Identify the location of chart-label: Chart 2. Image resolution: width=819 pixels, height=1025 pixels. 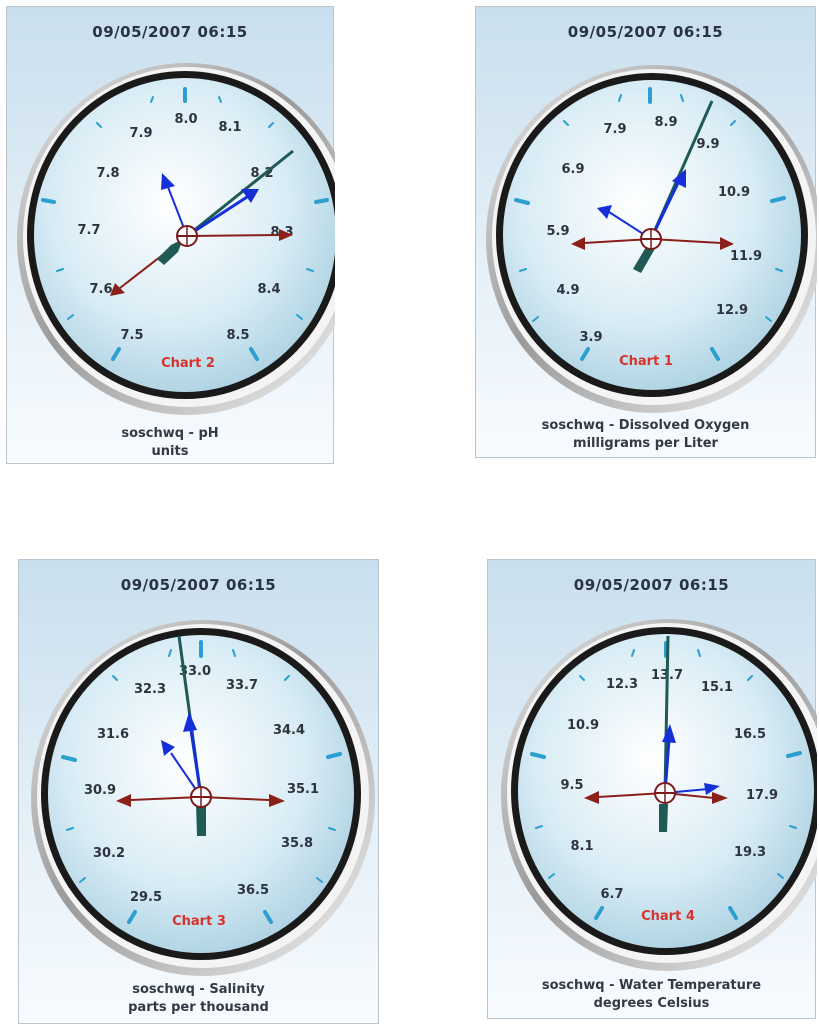
(188, 363).